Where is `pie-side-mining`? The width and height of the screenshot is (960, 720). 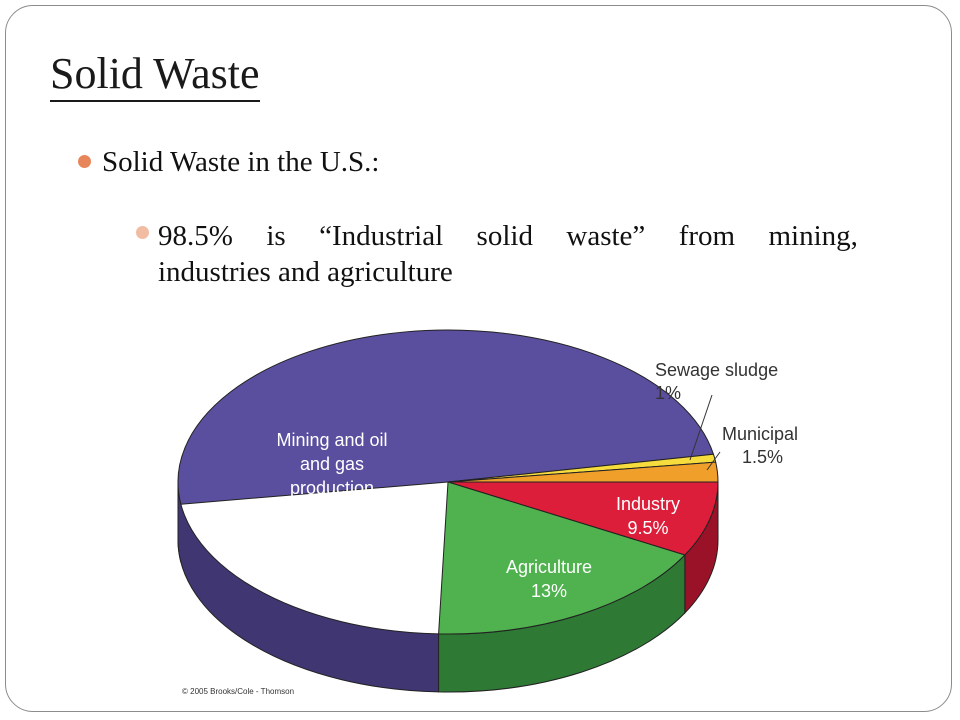
pie-side-mining is located at coordinates (308, 587).